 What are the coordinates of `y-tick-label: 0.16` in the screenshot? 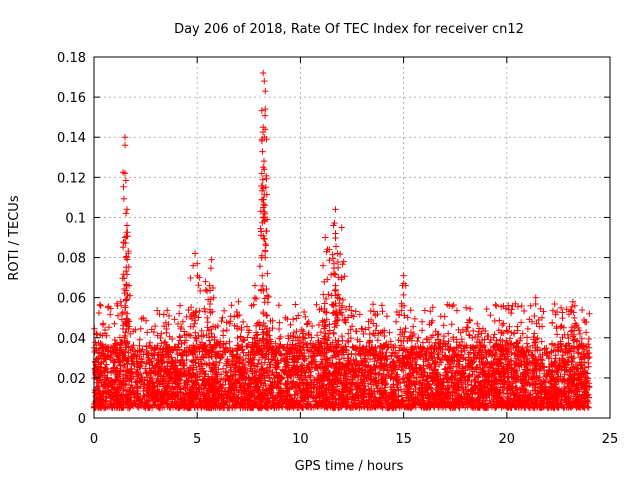 It's located at (71, 98).